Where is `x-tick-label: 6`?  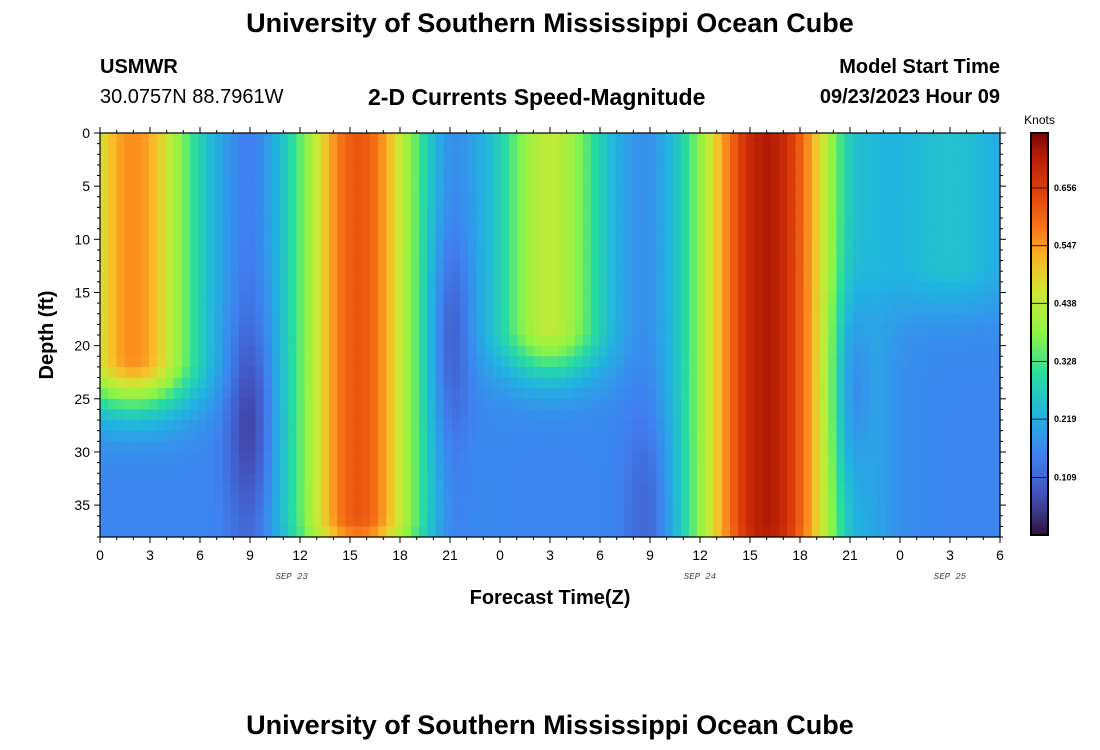
x-tick-label: 6 is located at coordinates (1000, 555).